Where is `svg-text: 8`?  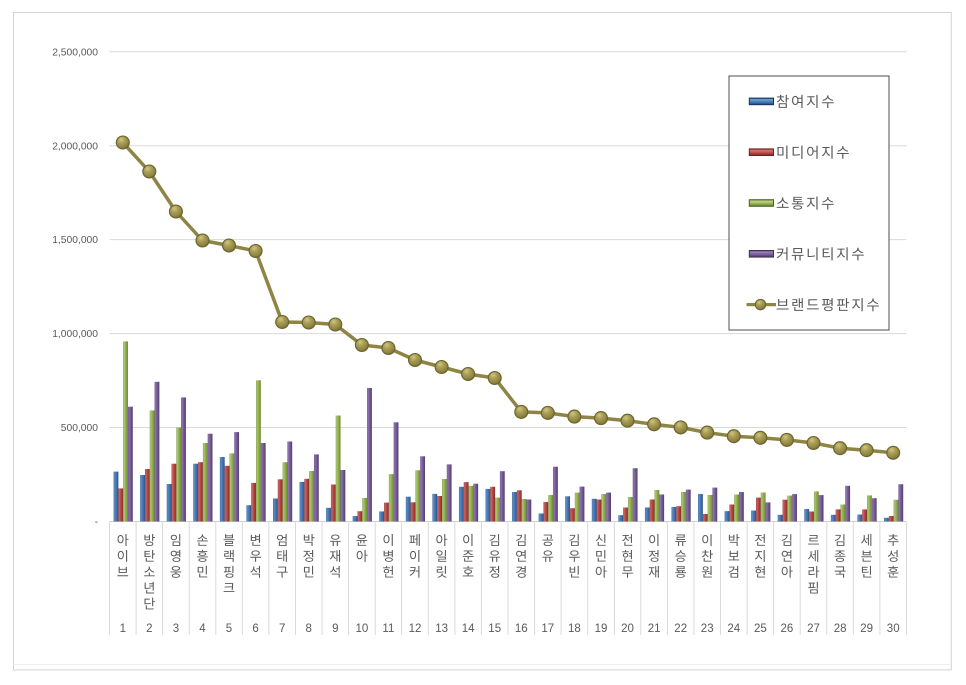
svg-text: 8 is located at coordinates (308, 629).